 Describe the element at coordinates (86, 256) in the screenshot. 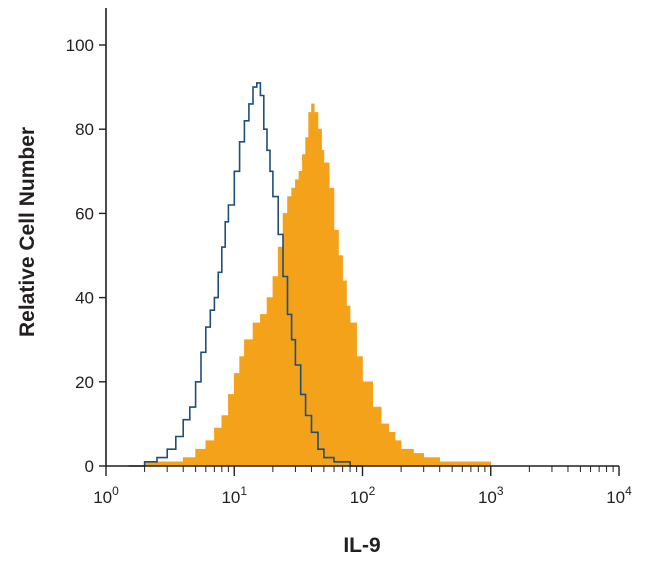

I see `y-ticks: 0 20 40 60 80 100` at that location.